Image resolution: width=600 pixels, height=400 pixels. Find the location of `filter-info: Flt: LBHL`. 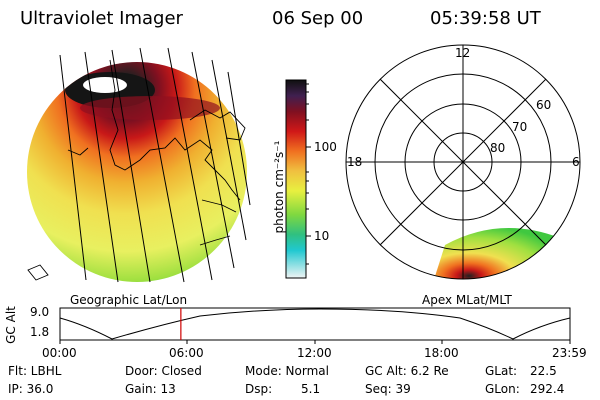

filter-info: Flt: LBHL is located at coordinates (35, 371).